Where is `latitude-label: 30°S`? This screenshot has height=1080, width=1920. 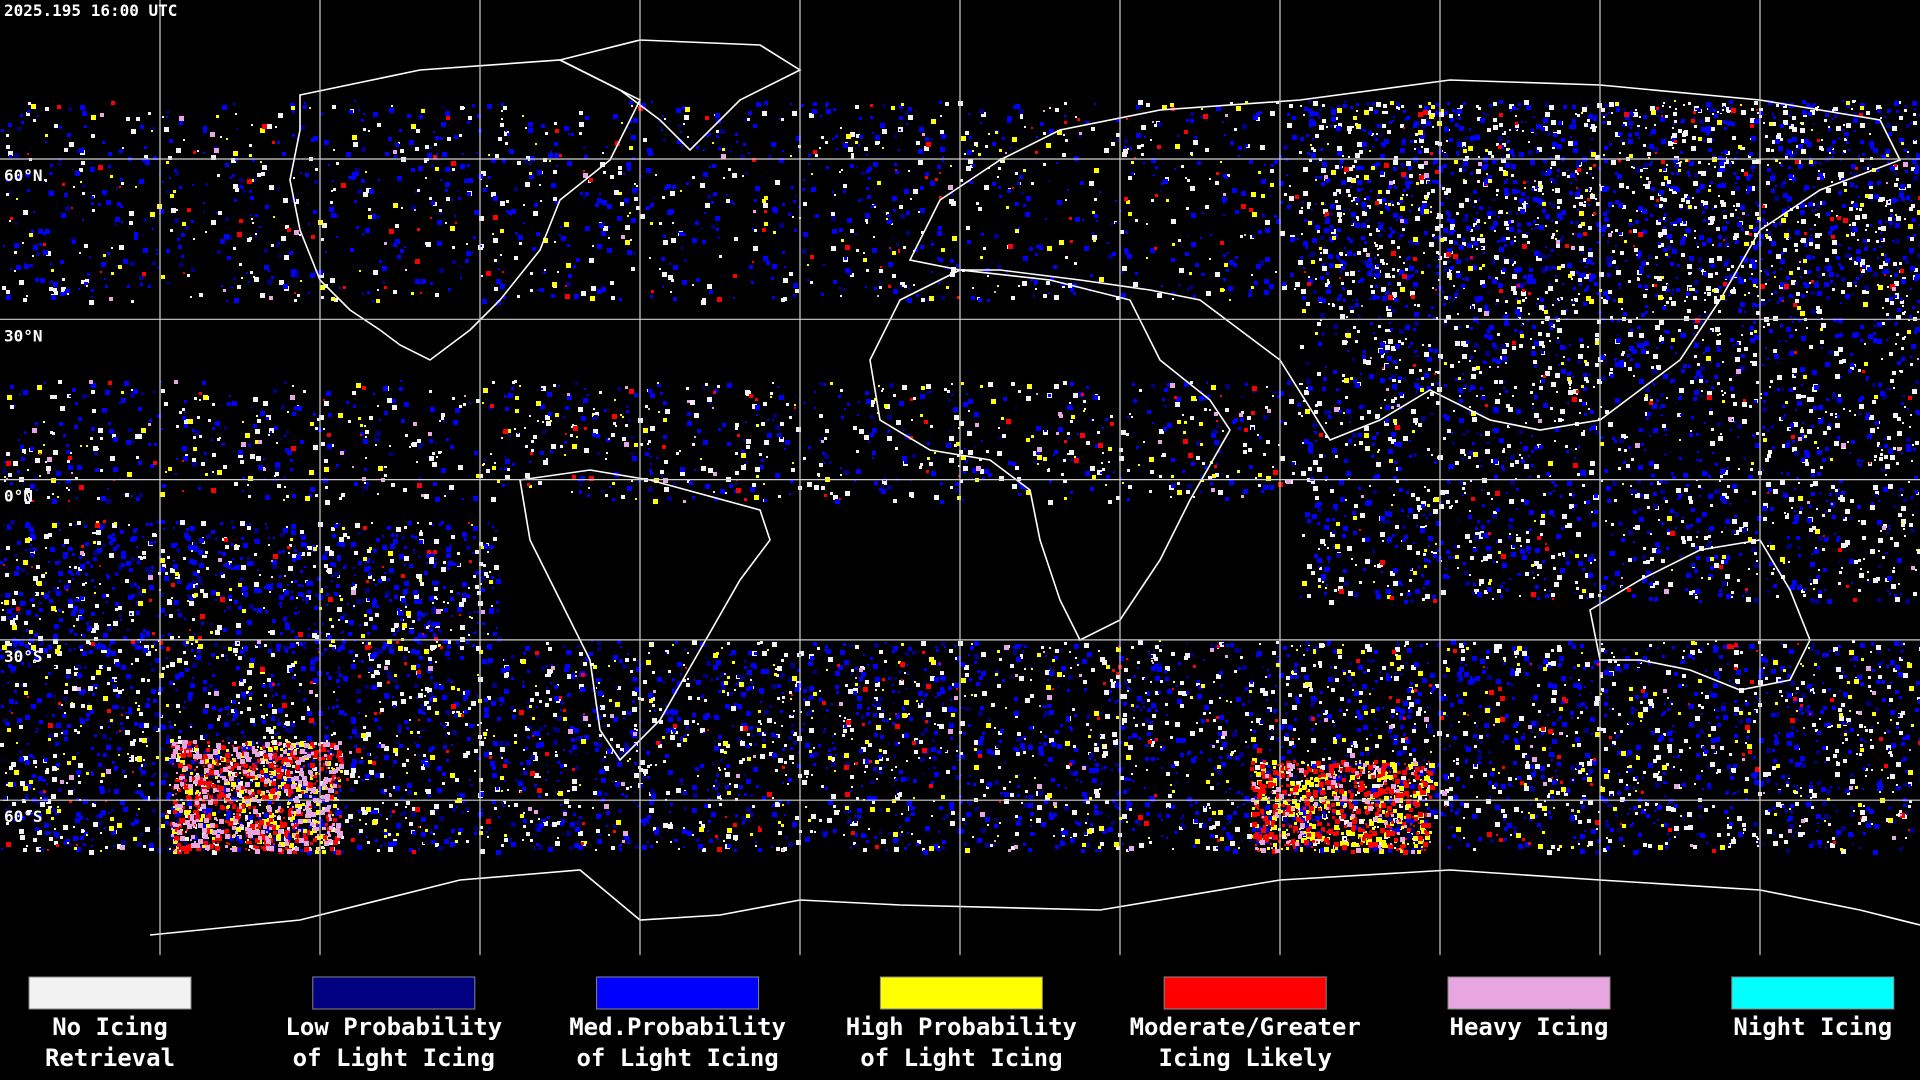 latitude-label: 30°S is located at coordinates (23, 656).